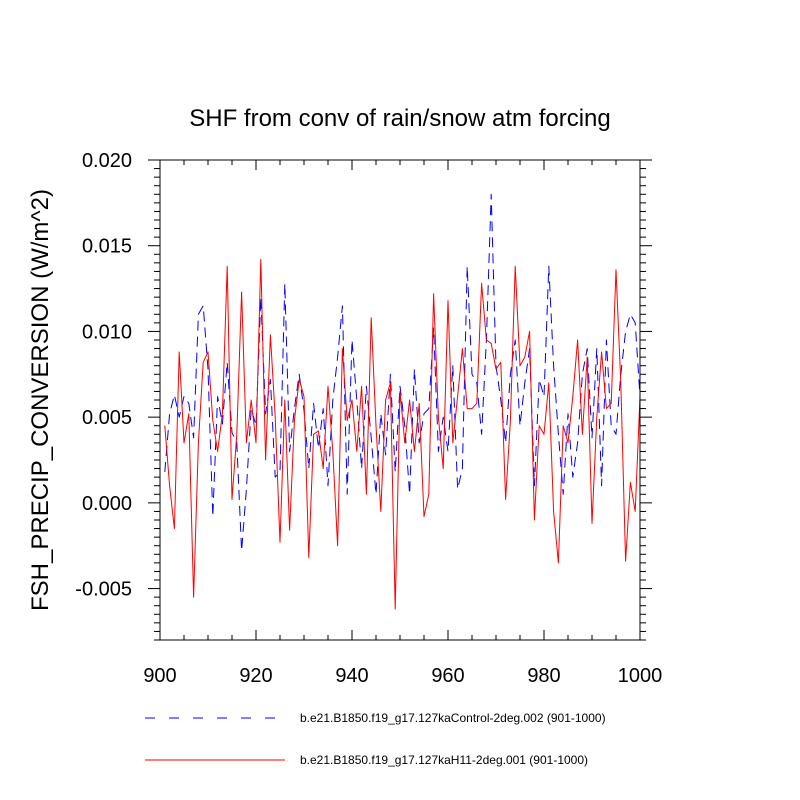  Describe the element at coordinates (107, 504) in the screenshot. I see `y-tick-label: 0.000` at that location.